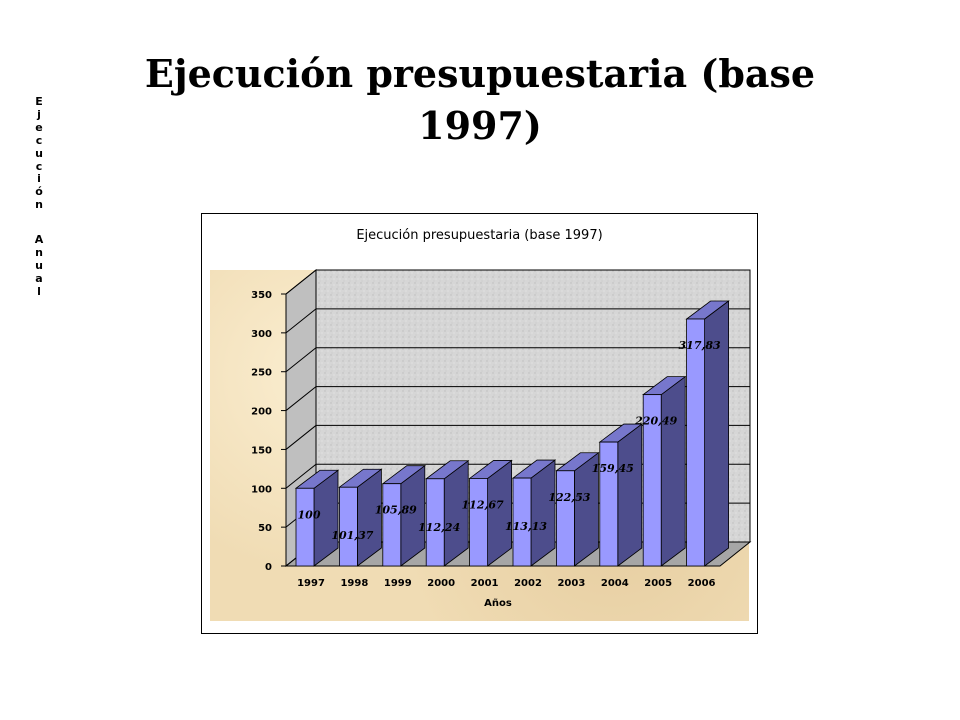 This screenshot has height=720, width=960. I want to click on x-tick-label: 2002, so click(528, 583).